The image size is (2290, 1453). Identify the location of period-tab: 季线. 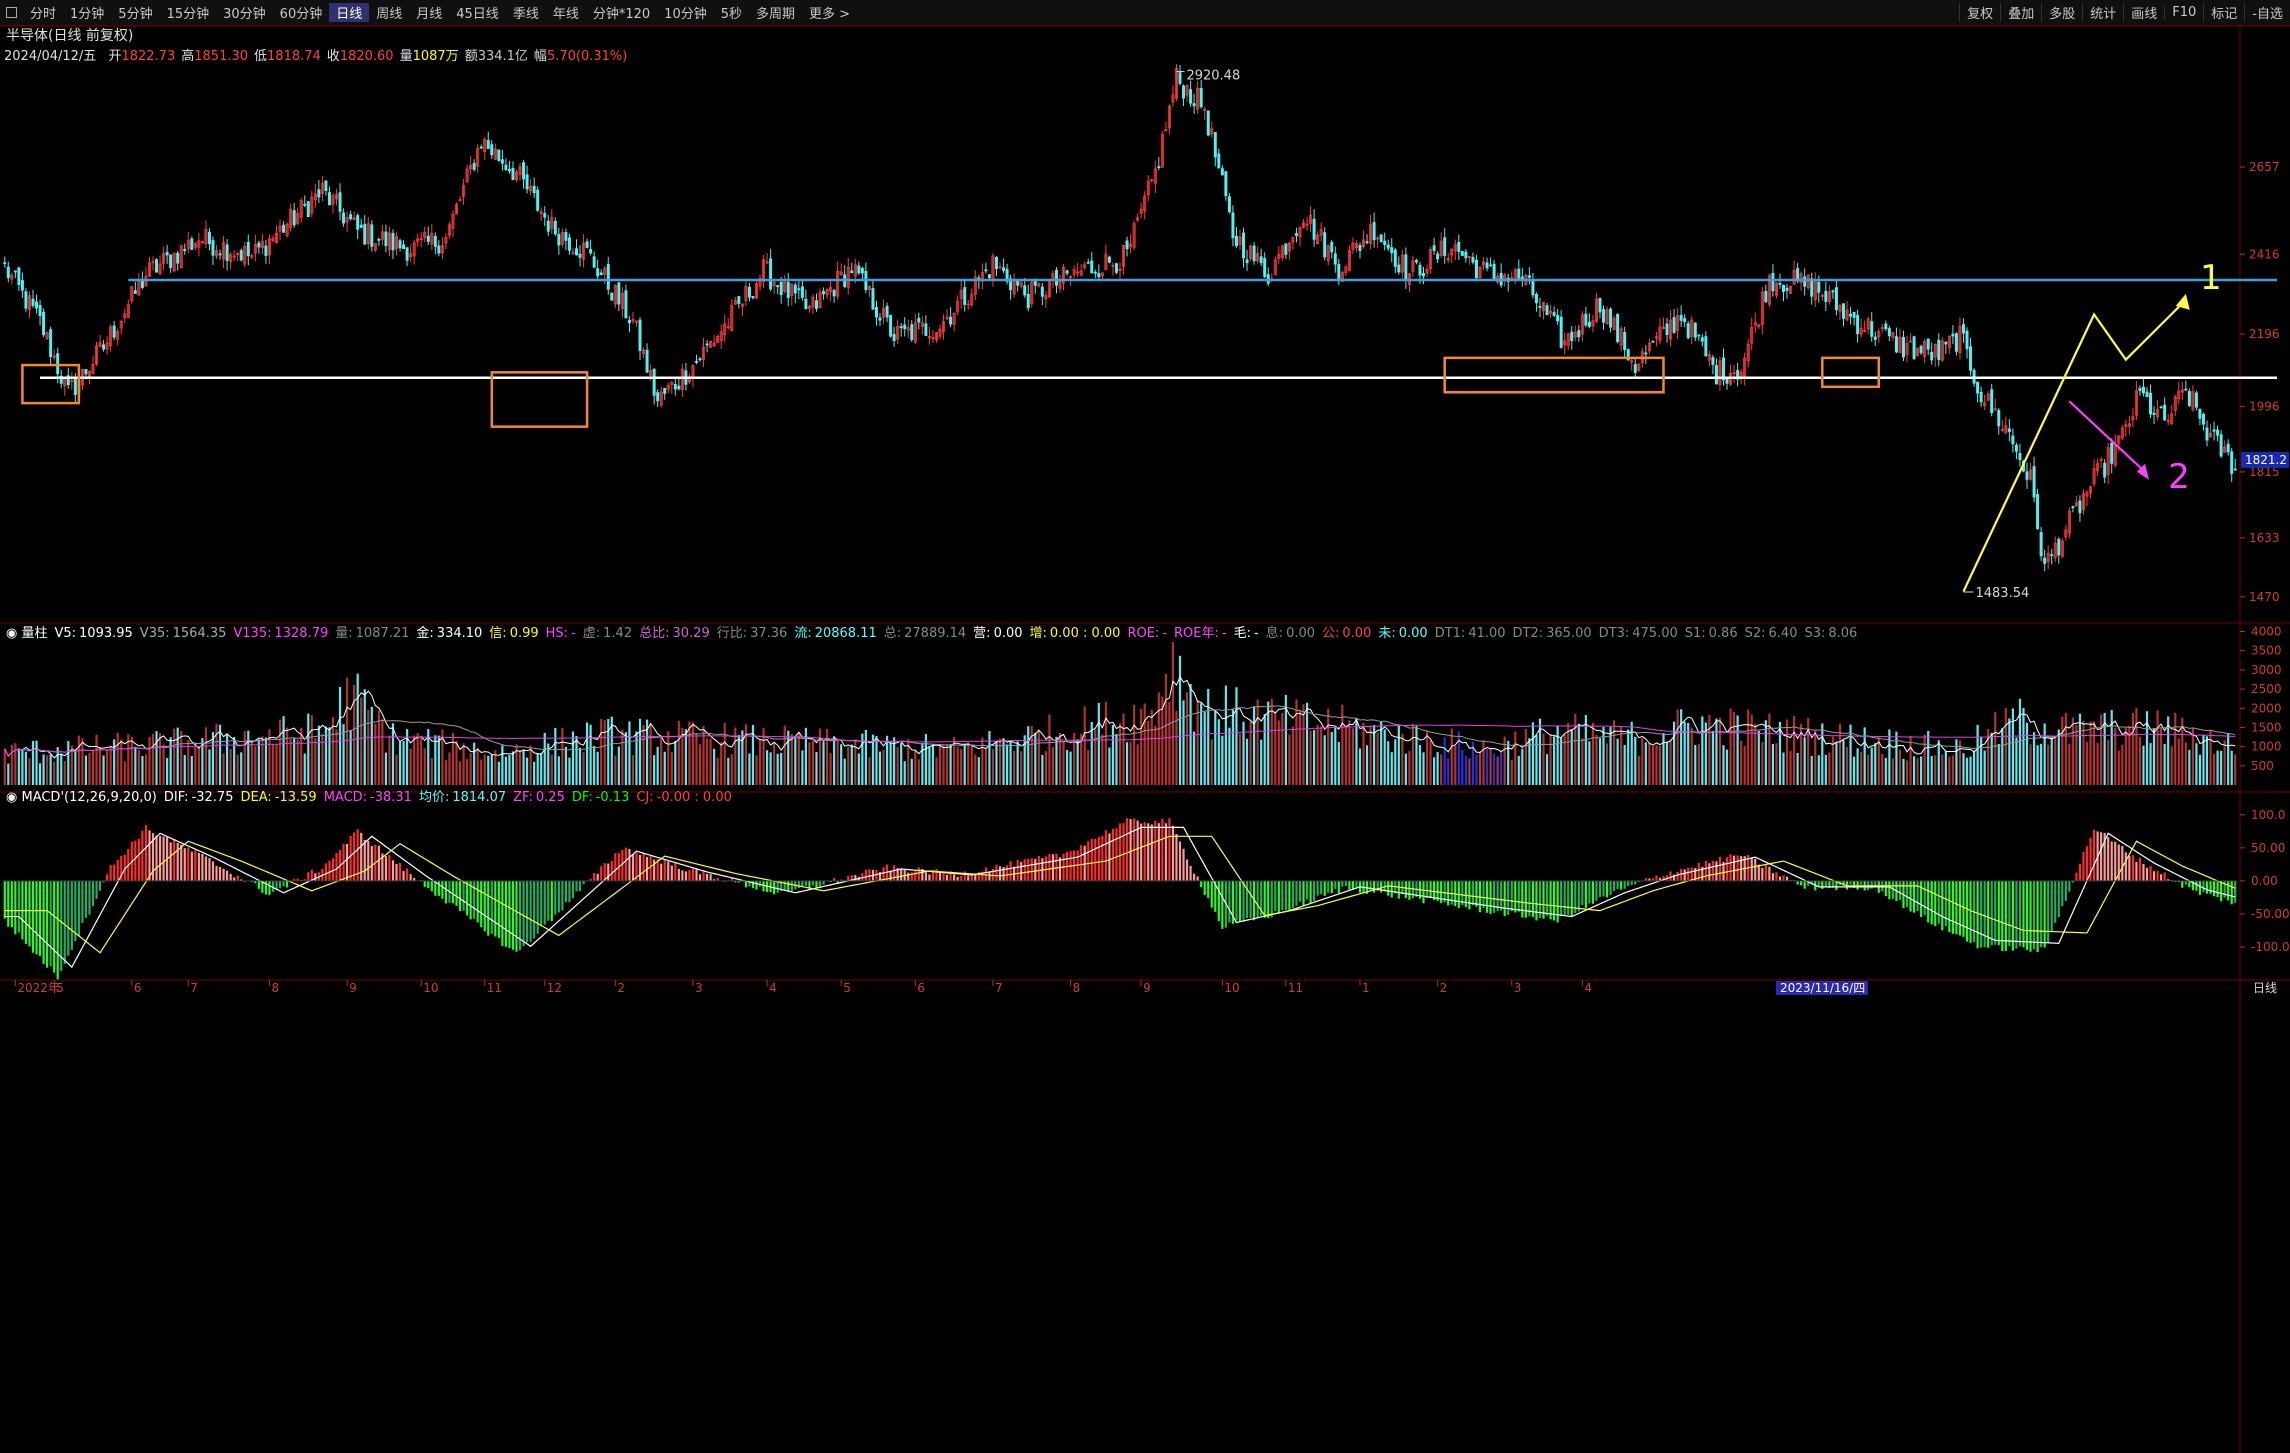
(525, 14).